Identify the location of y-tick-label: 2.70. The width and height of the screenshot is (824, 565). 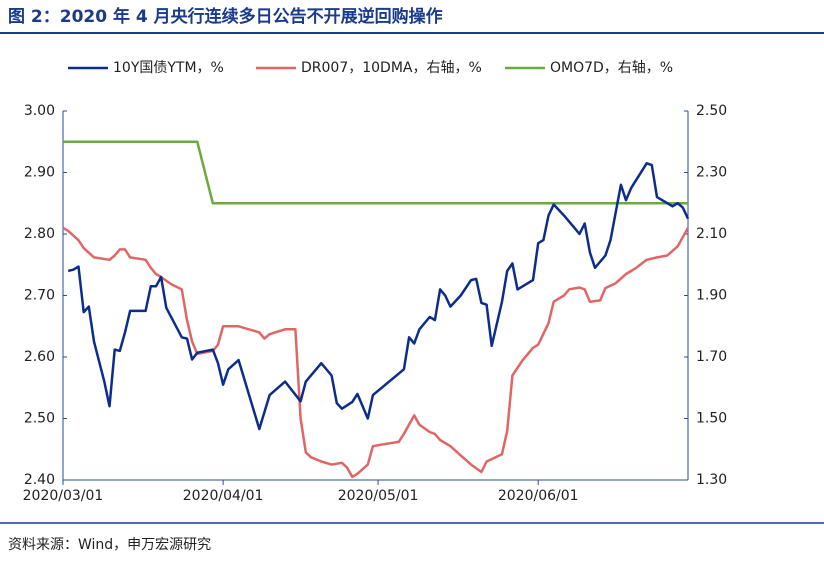
(39, 296).